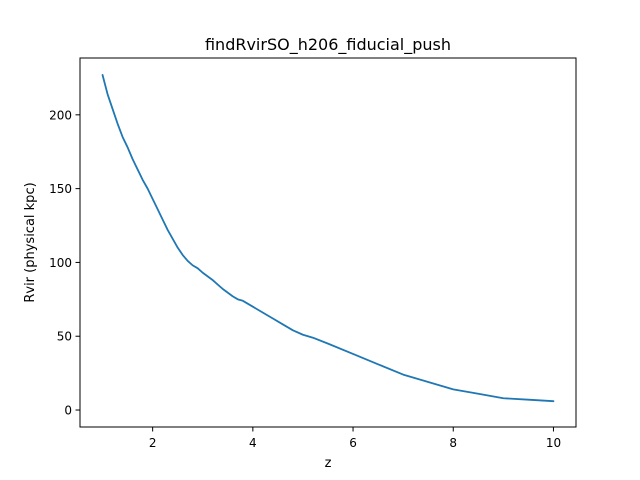  I want to click on y-axis-label: Rvir (physical kpc), so click(30, 242).